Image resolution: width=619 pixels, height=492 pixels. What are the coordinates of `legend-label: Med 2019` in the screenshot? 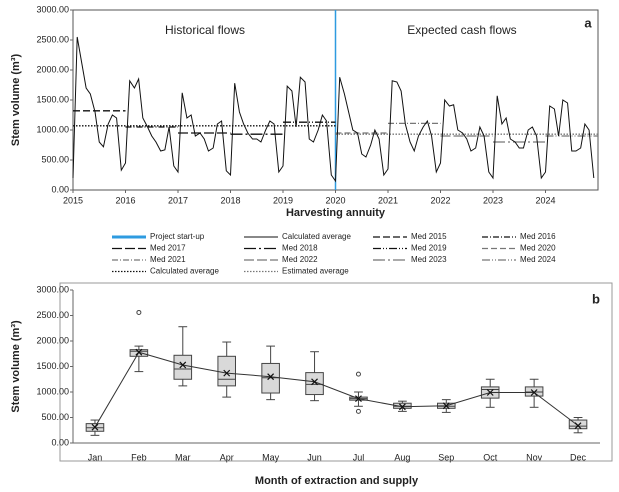 It's located at (429, 248).